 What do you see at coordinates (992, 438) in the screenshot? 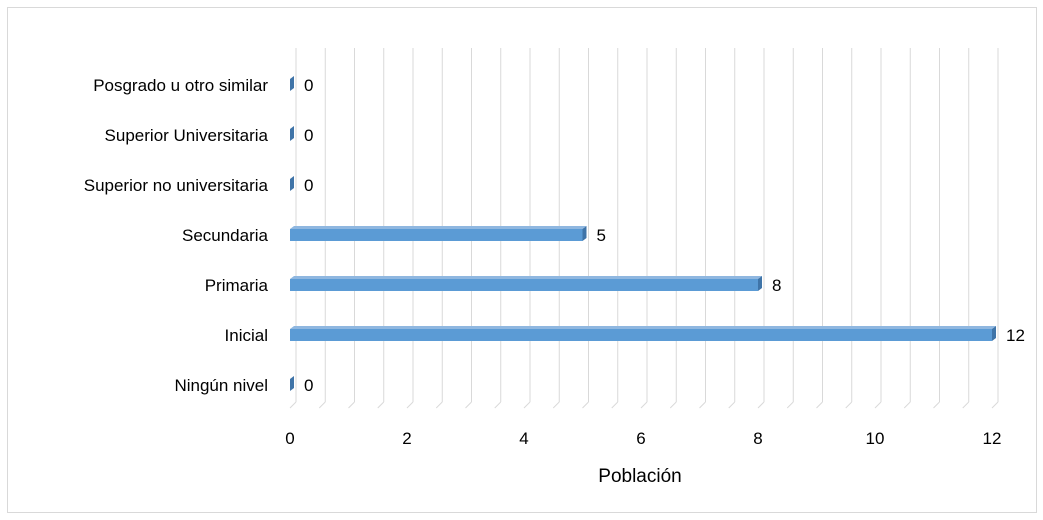
I see `x-tick-label: 12` at bounding box center [992, 438].